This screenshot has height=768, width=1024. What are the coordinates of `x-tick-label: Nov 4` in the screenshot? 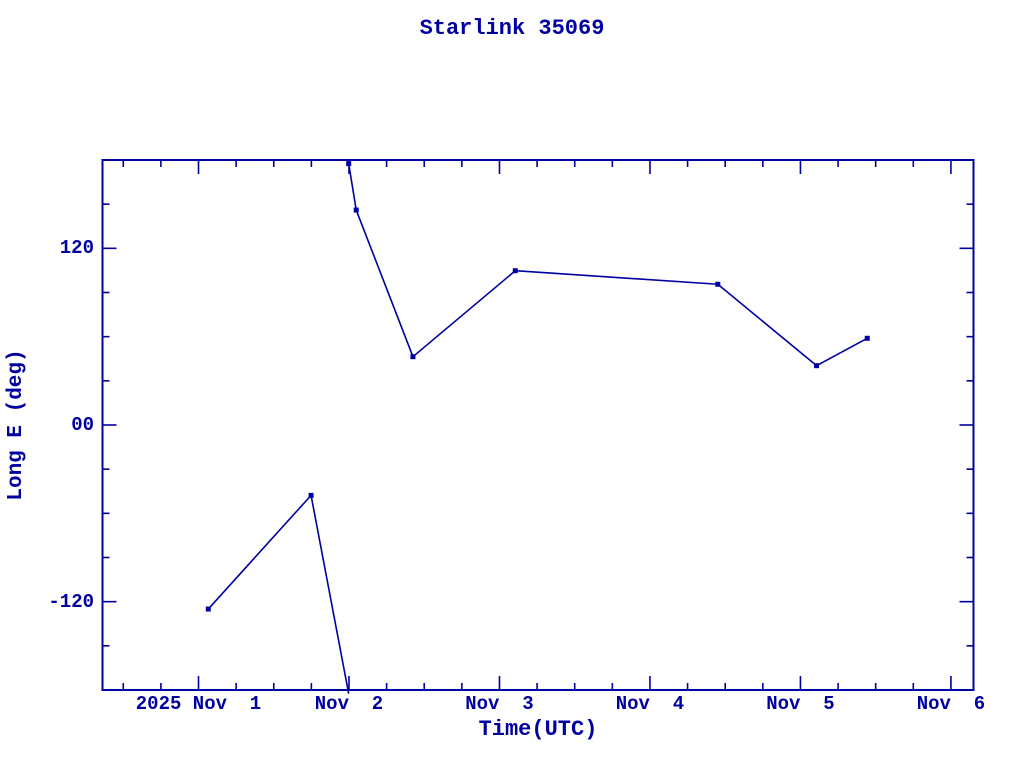 It's located at (650, 704).